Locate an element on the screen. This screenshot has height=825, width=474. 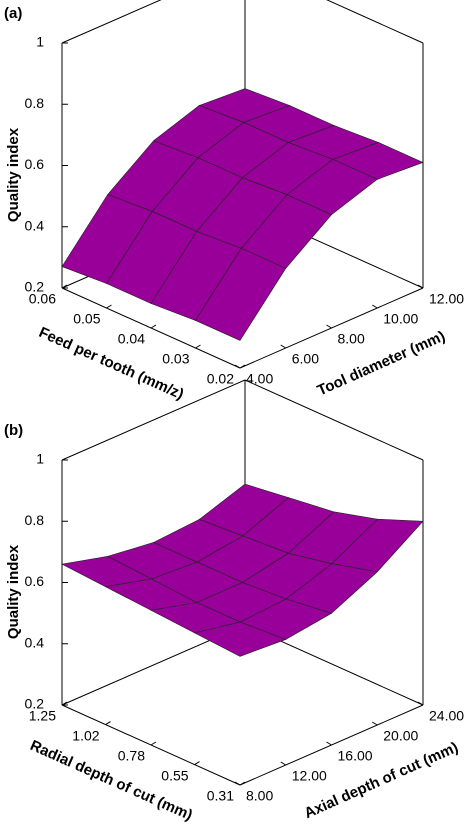
panel-label: (b) is located at coordinates (13, 430).